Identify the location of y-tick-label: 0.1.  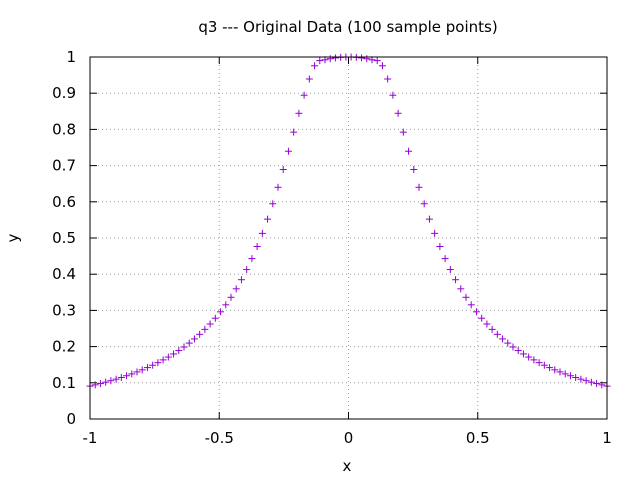
(64, 383).